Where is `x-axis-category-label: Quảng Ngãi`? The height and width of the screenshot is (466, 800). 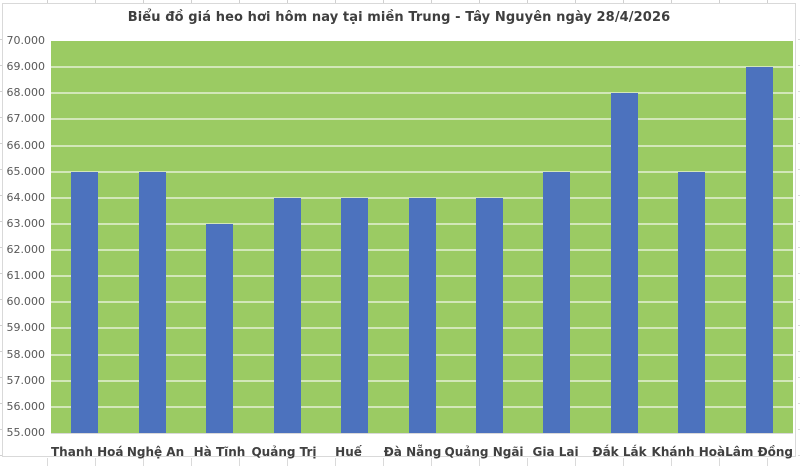
x-axis-category-label: Quảng Ngãi is located at coordinates (484, 452).